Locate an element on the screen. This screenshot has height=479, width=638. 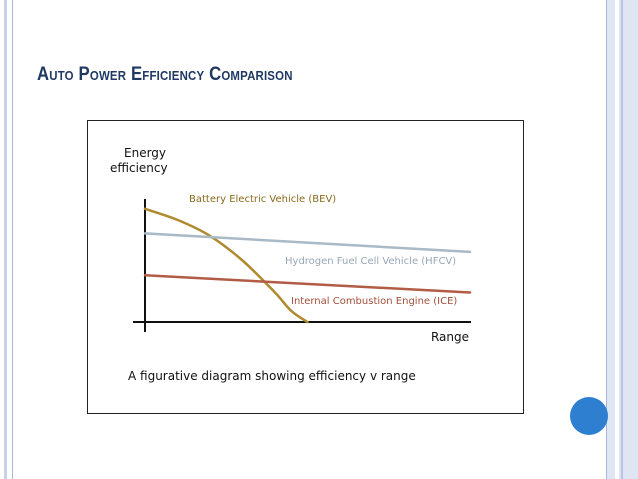
series-line-bev is located at coordinates (226, 265).